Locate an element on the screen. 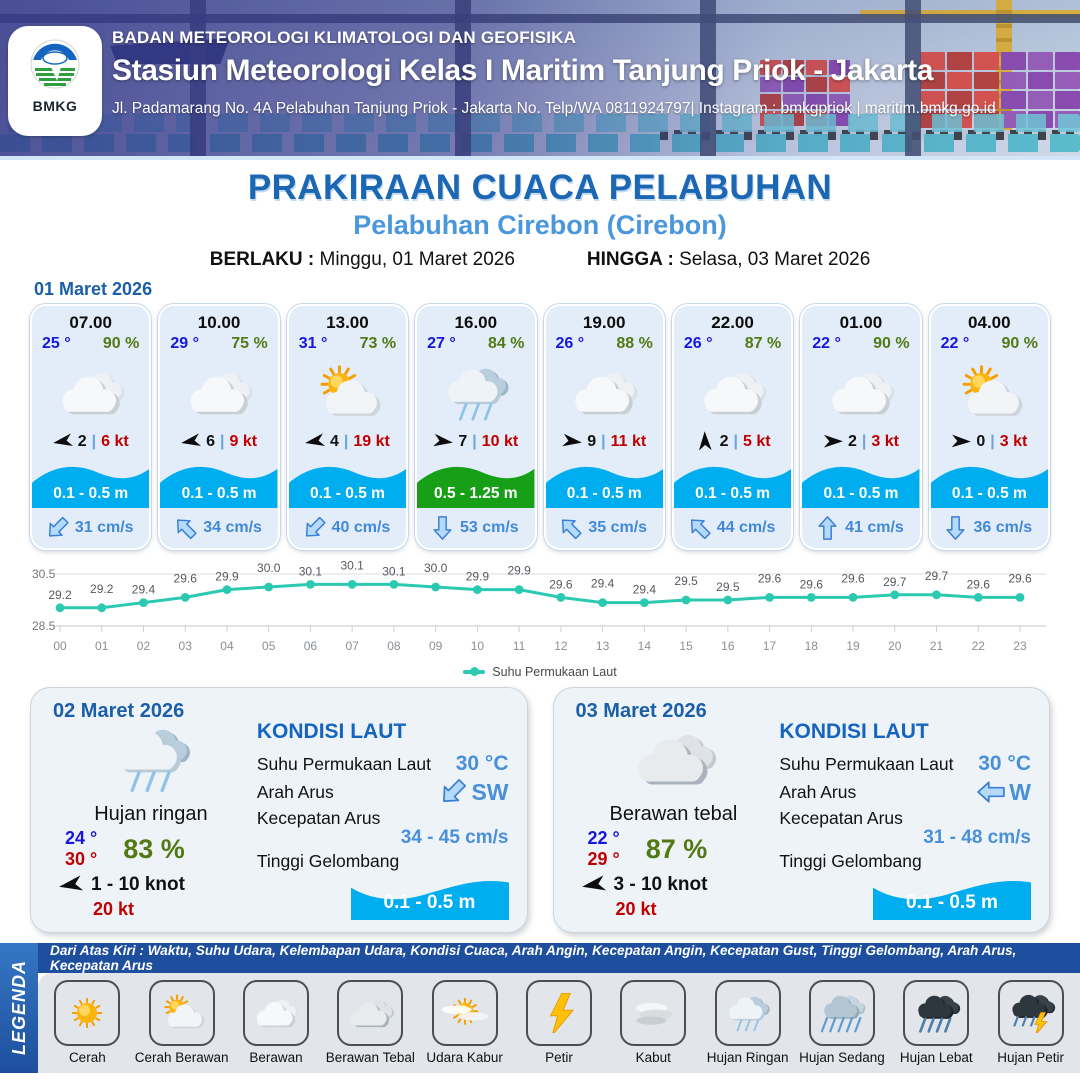 Image resolution: width=1080 pixels, height=1080 pixels. day-temp-max: 29 ° is located at coordinates (603, 859).